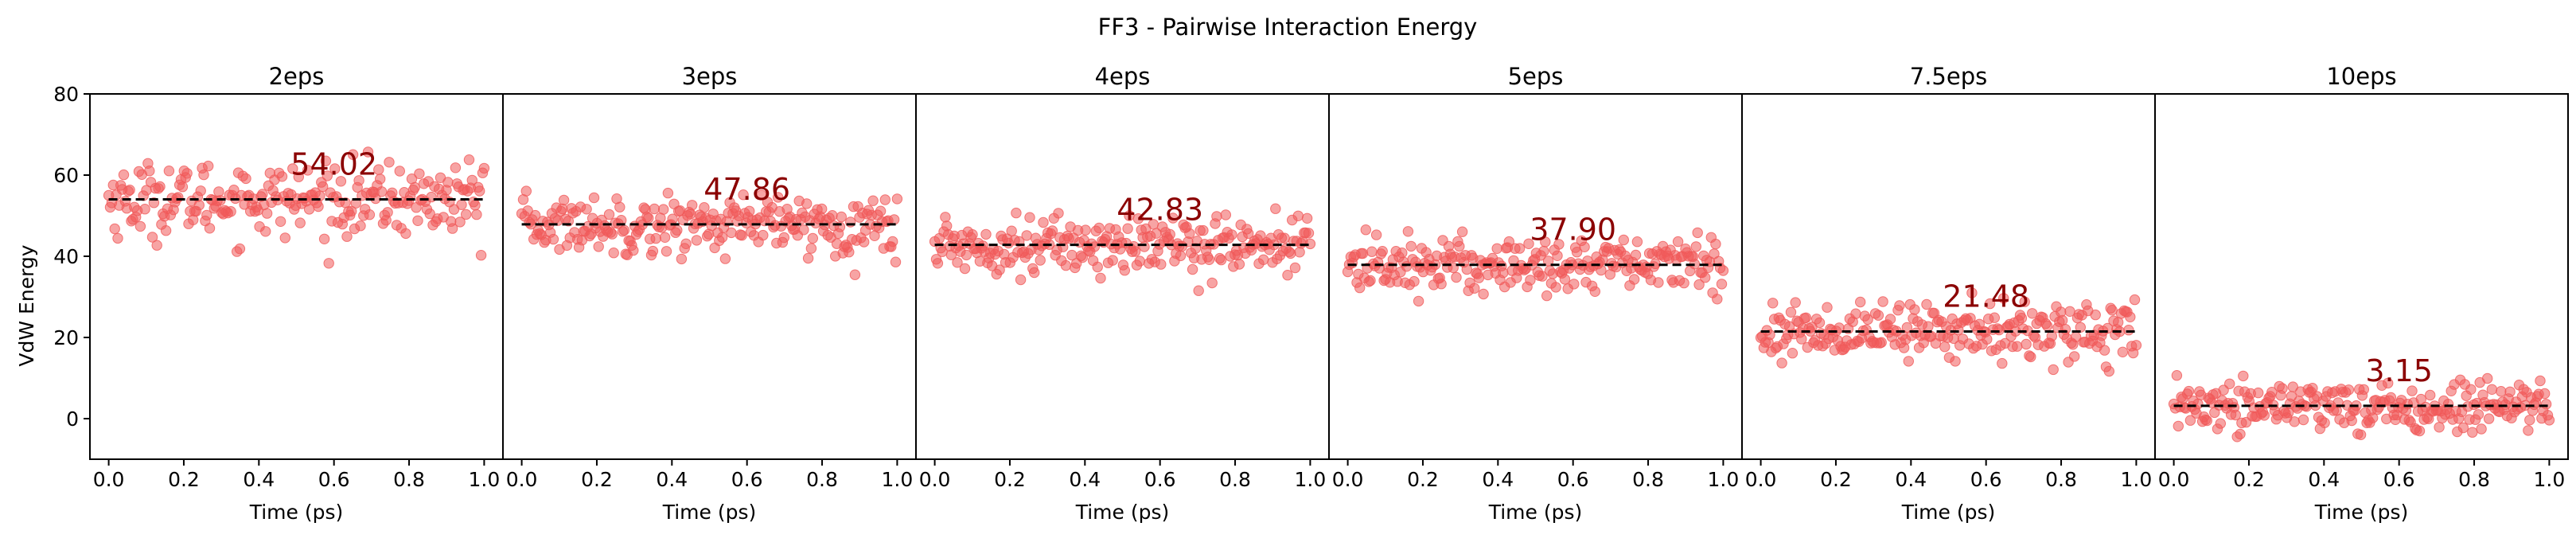  What do you see at coordinates (66, 256) in the screenshot?
I see `y-tick-label: 40` at bounding box center [66, 256].